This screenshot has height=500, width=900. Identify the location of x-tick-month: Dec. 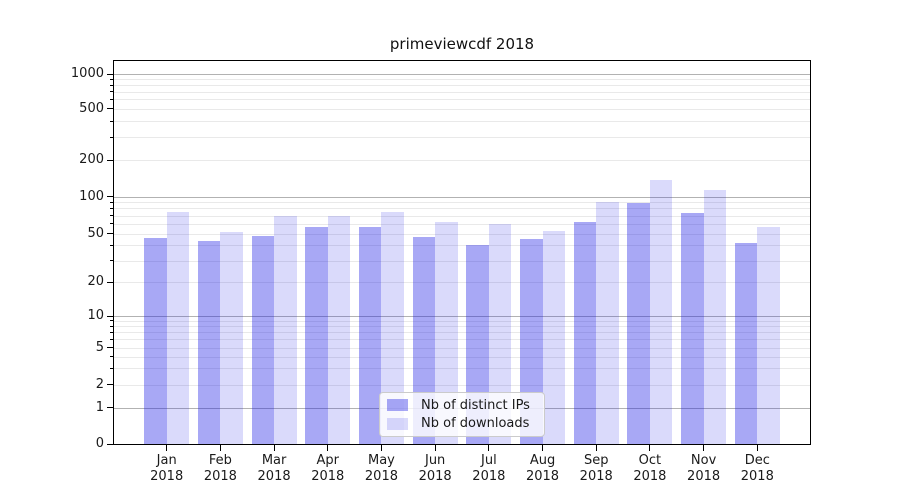
(757, 460).